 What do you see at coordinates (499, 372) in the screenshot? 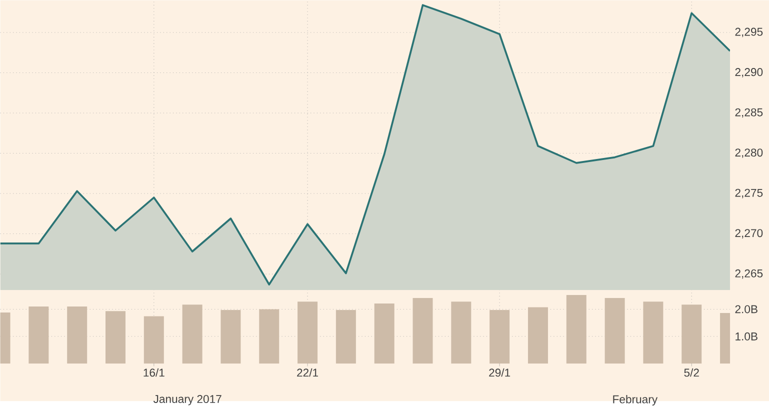
I see `x-tick-label: 29/1` at bounding box center [499, 372].